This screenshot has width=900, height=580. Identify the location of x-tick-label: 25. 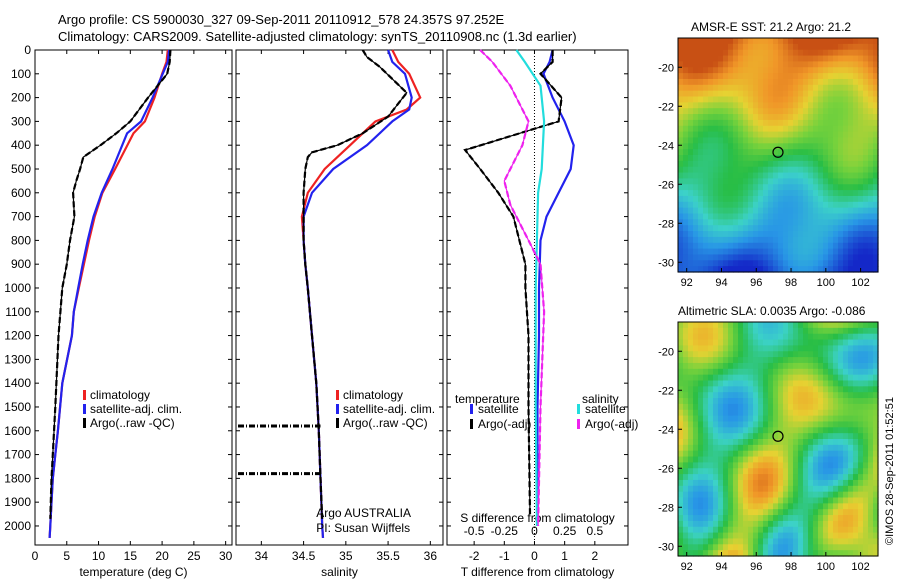
(194, 556).